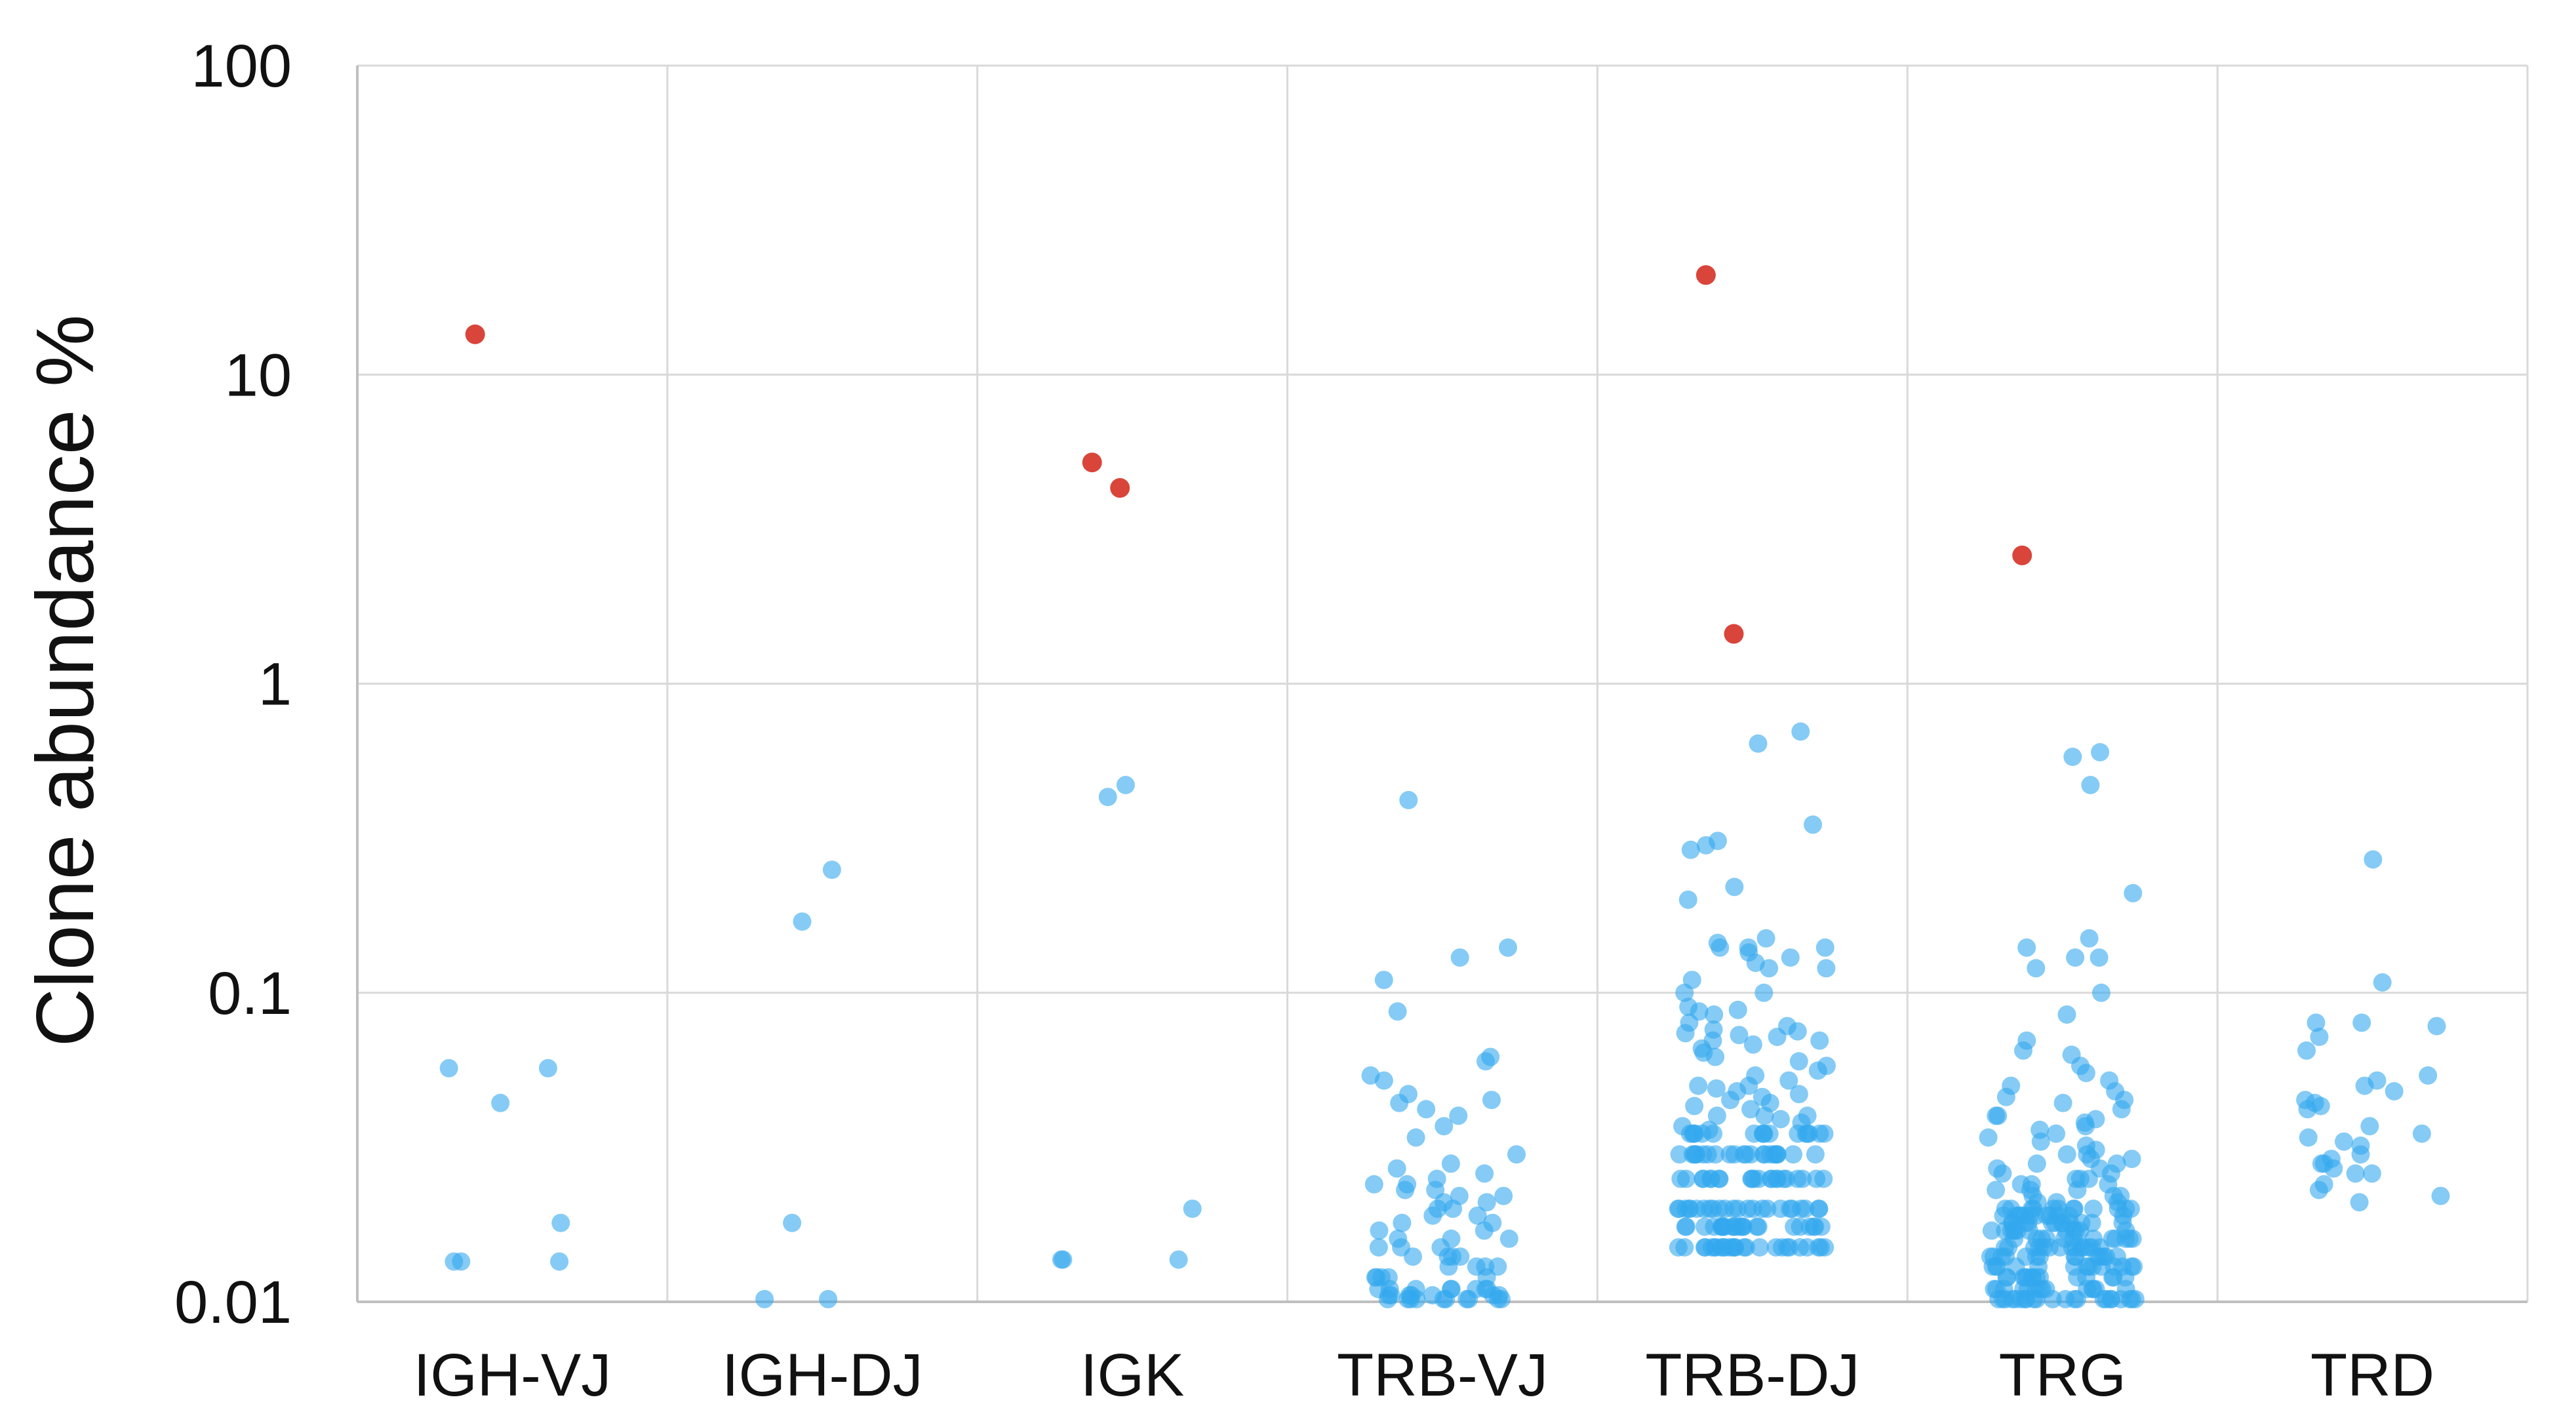 This screenshot has width=2576, height=1412. I want to click on x-tick-label: TRB-VJ, so click(1442, 1375).